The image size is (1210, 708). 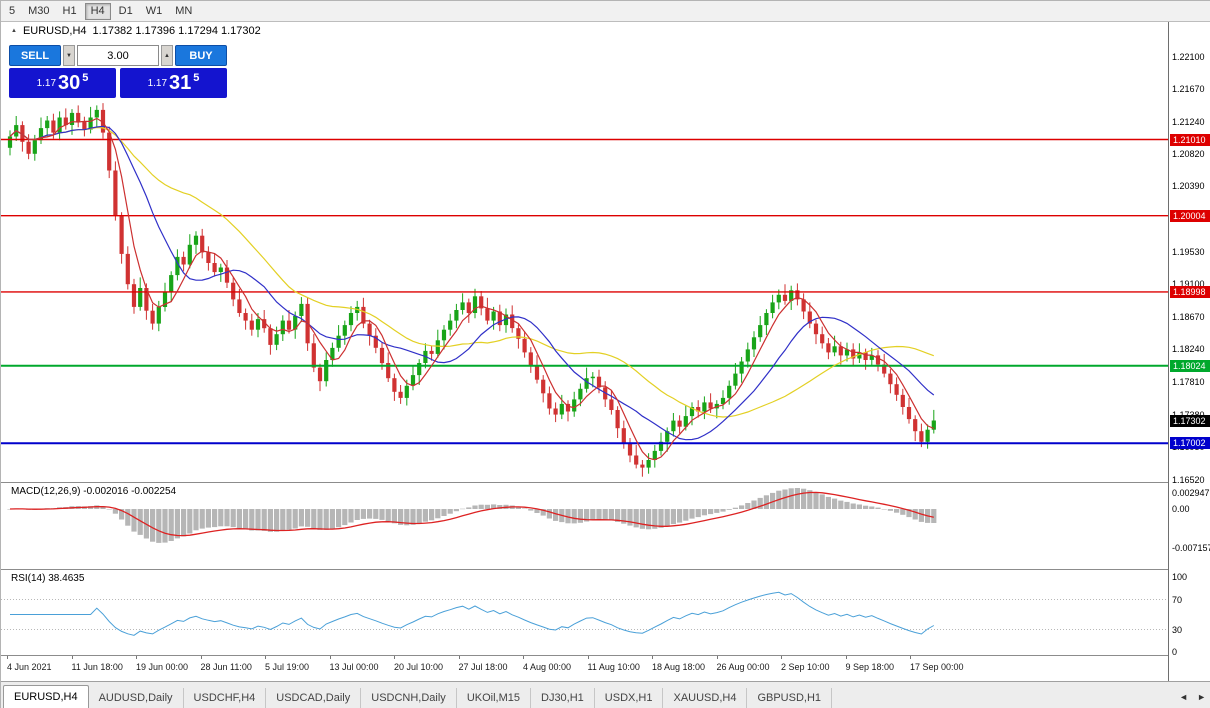 I want to click on price-tick-label: 1.17810, so click(x=1188, y=382).